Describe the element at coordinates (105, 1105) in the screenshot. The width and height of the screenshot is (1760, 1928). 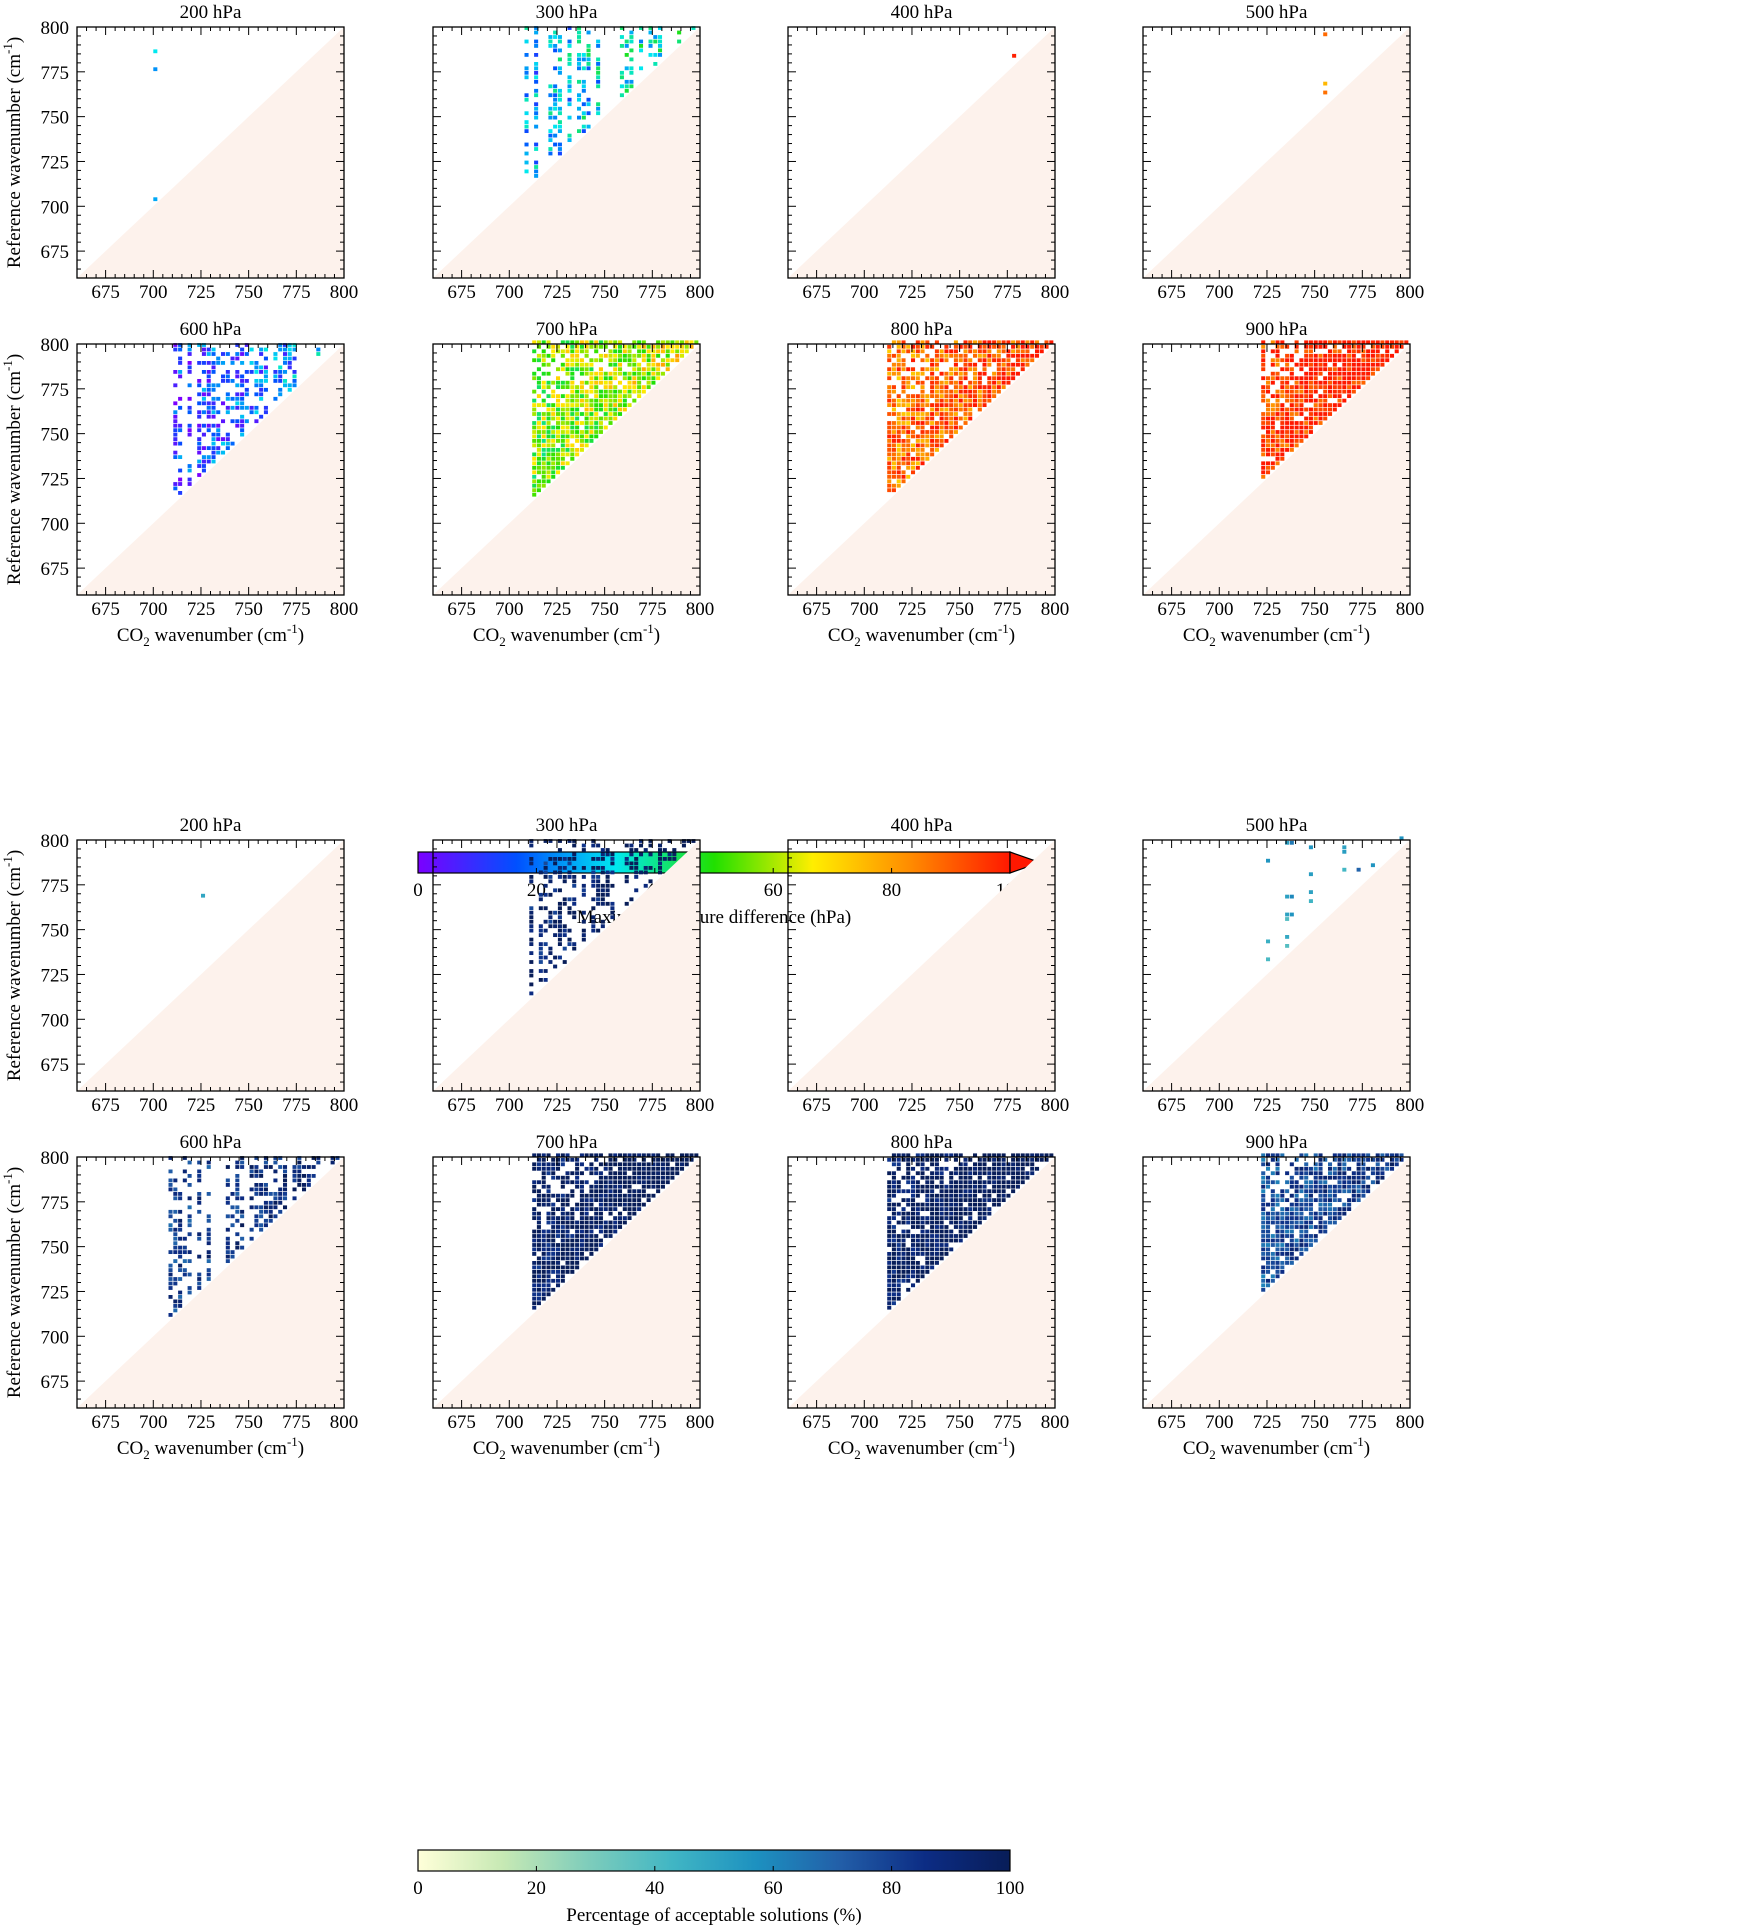
I see `x-tick-label: 675` at that location.